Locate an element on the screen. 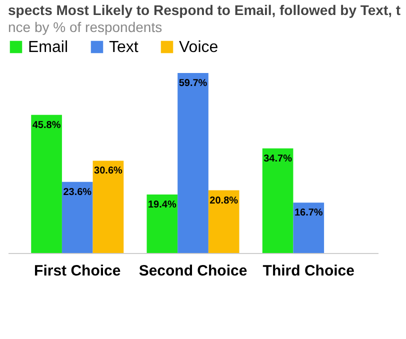 Image resolution: width=406 pixels, height=339 pixels. data-label: 34.7% is located at coordinates (278, 158).